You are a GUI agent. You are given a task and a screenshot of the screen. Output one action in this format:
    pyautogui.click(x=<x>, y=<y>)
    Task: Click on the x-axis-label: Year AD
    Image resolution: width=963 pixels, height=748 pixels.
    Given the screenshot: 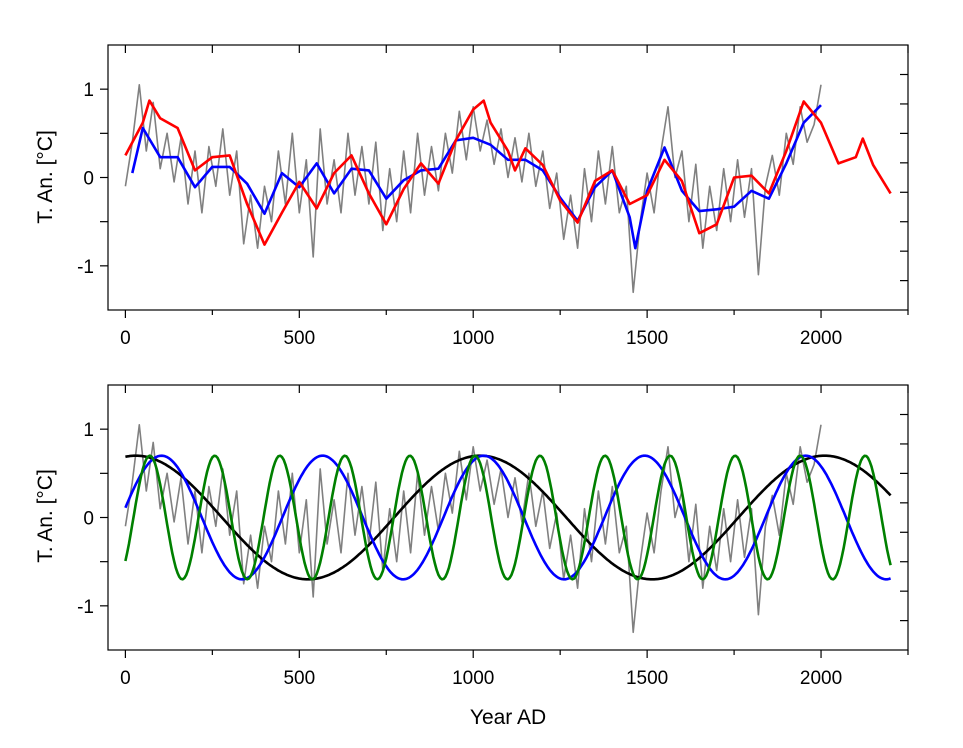 What is the action you would take?
    pyautogui.click(x=508, y=717)
    